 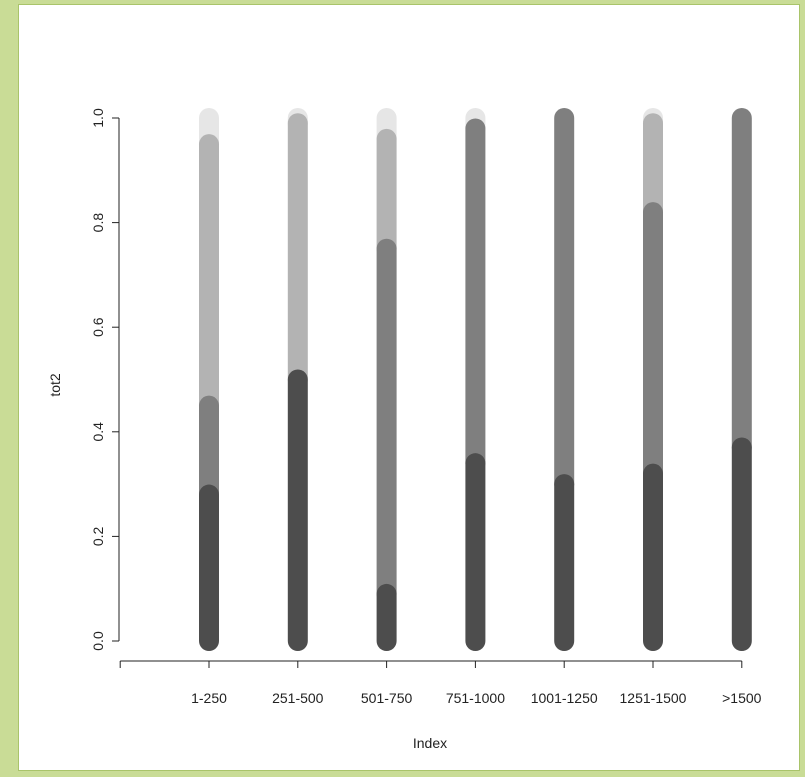 What do you see at coordinates (387, 698) in the screenshot?
I see `x-tick-label: 501-750` at bounding box center [387, 698].